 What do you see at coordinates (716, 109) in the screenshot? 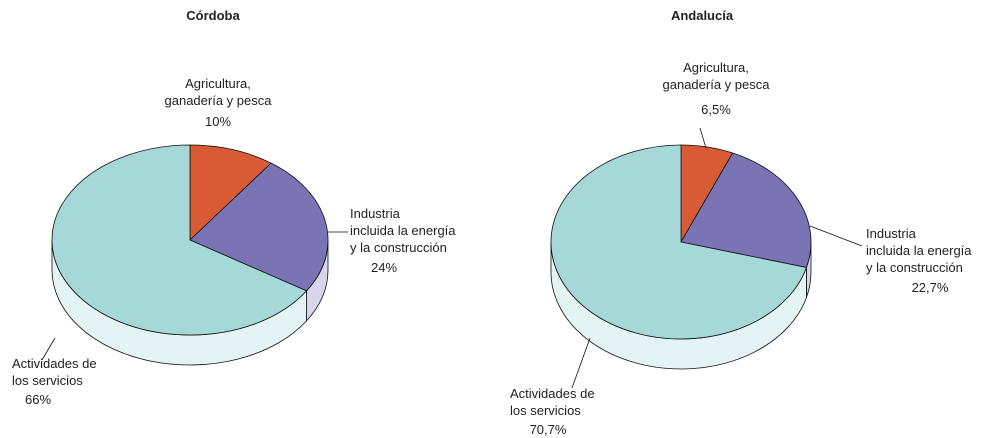
I see `value-label: 6,5%` at bounding box center [716, 109].